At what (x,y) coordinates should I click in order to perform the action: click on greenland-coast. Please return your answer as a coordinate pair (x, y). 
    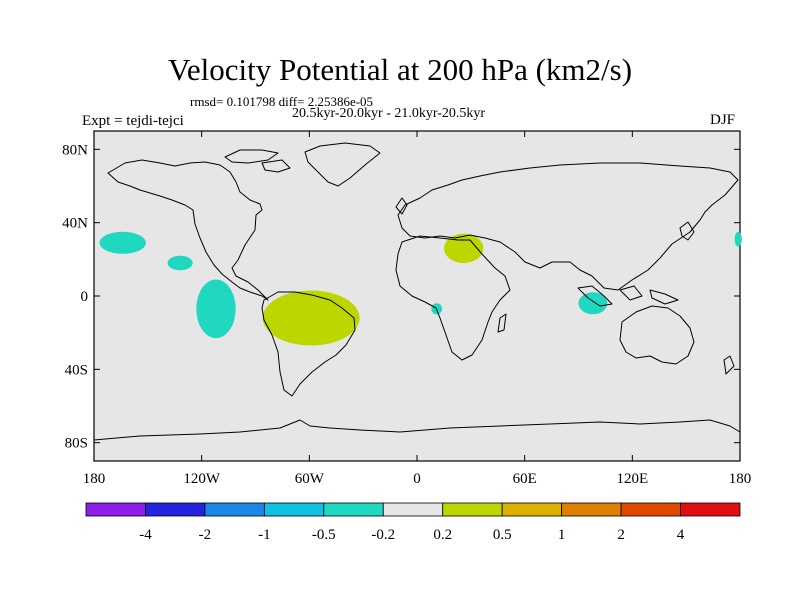
    Looking at the image, I should click on (342, 164).